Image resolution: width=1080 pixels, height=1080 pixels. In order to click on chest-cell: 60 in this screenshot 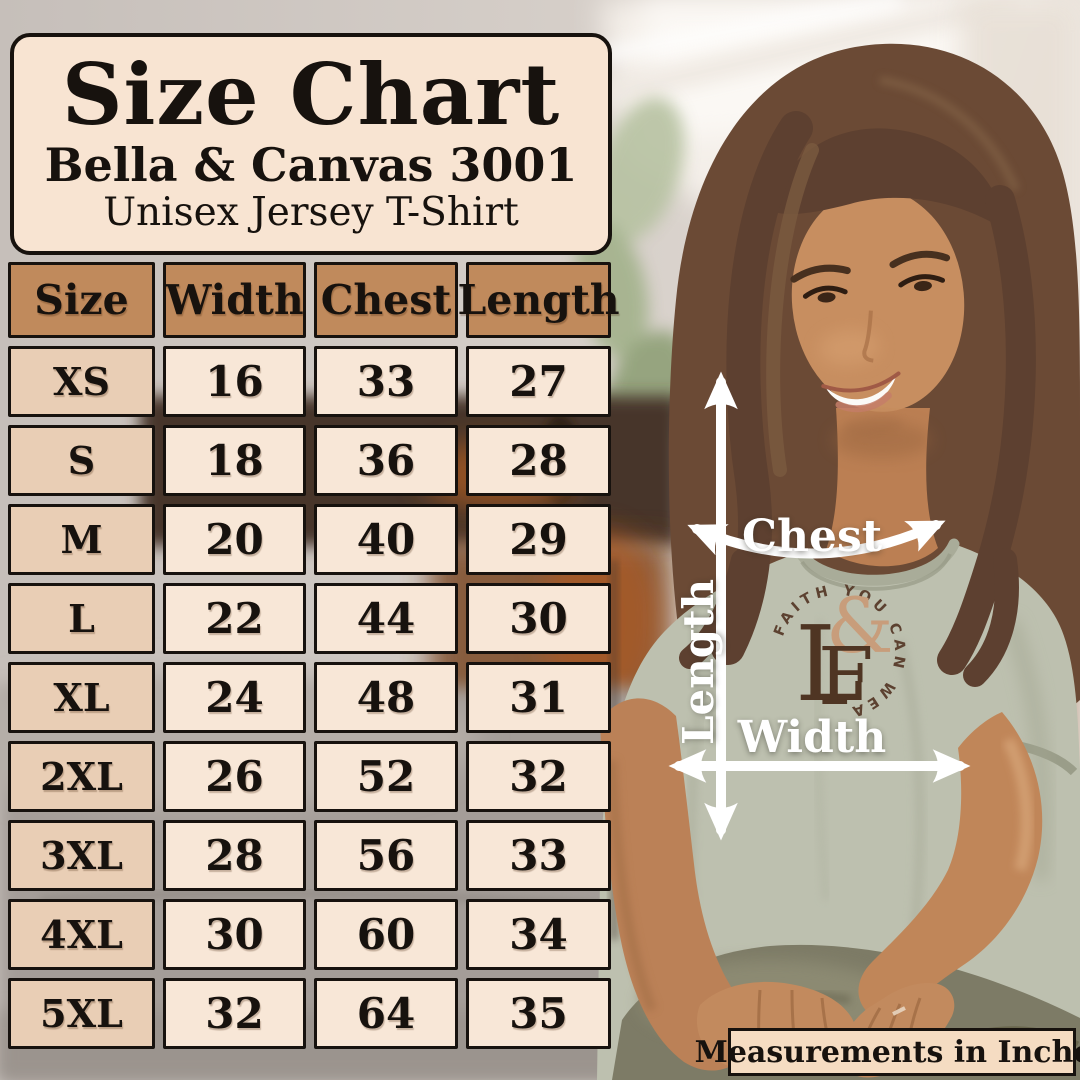, I will do `click(386, 934)`.